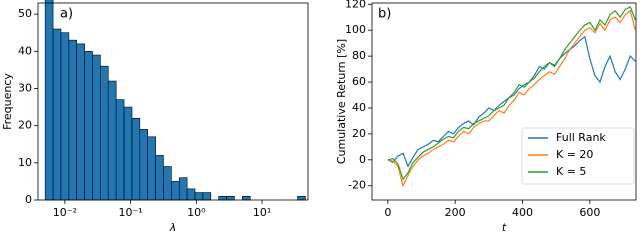  Describe the element at coordinates (130, 212) in the screenshot. I see `x-tick-label: 10⁻¹` at that location.